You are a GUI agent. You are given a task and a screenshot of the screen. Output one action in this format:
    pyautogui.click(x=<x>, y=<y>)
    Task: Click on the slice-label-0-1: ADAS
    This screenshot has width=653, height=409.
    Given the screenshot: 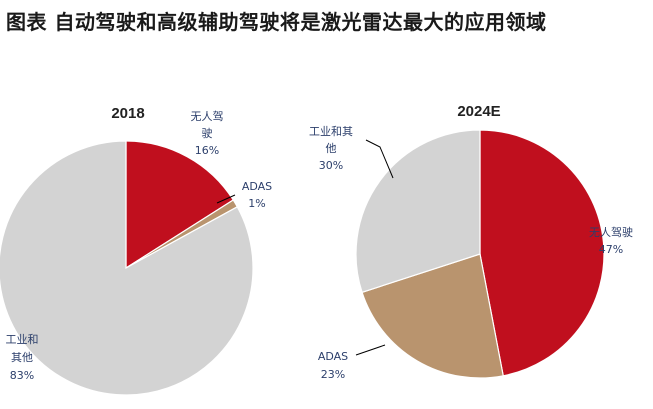 What is the action you would take?
    pyautogui.click(x=257, y=186)
    